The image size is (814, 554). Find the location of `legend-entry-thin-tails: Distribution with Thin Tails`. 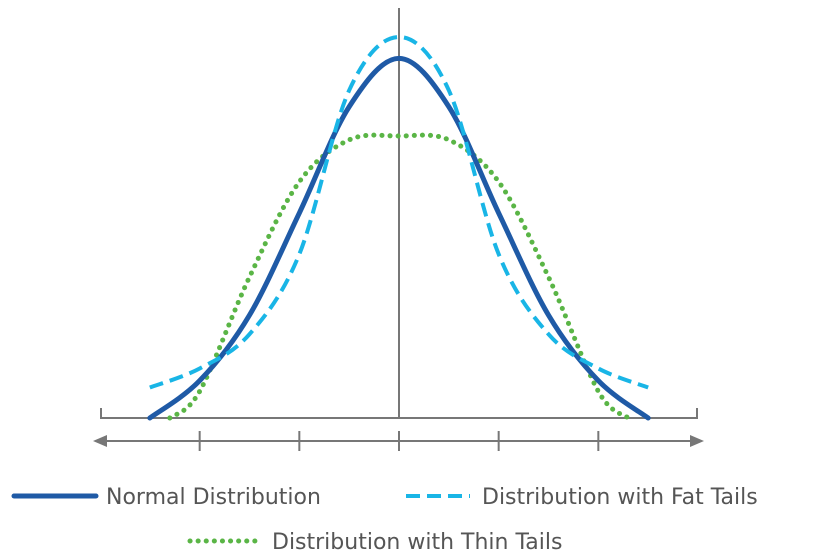

legend-entry-thin-tails: Distribution with Thin Tails is located at coordinates (374, 542).